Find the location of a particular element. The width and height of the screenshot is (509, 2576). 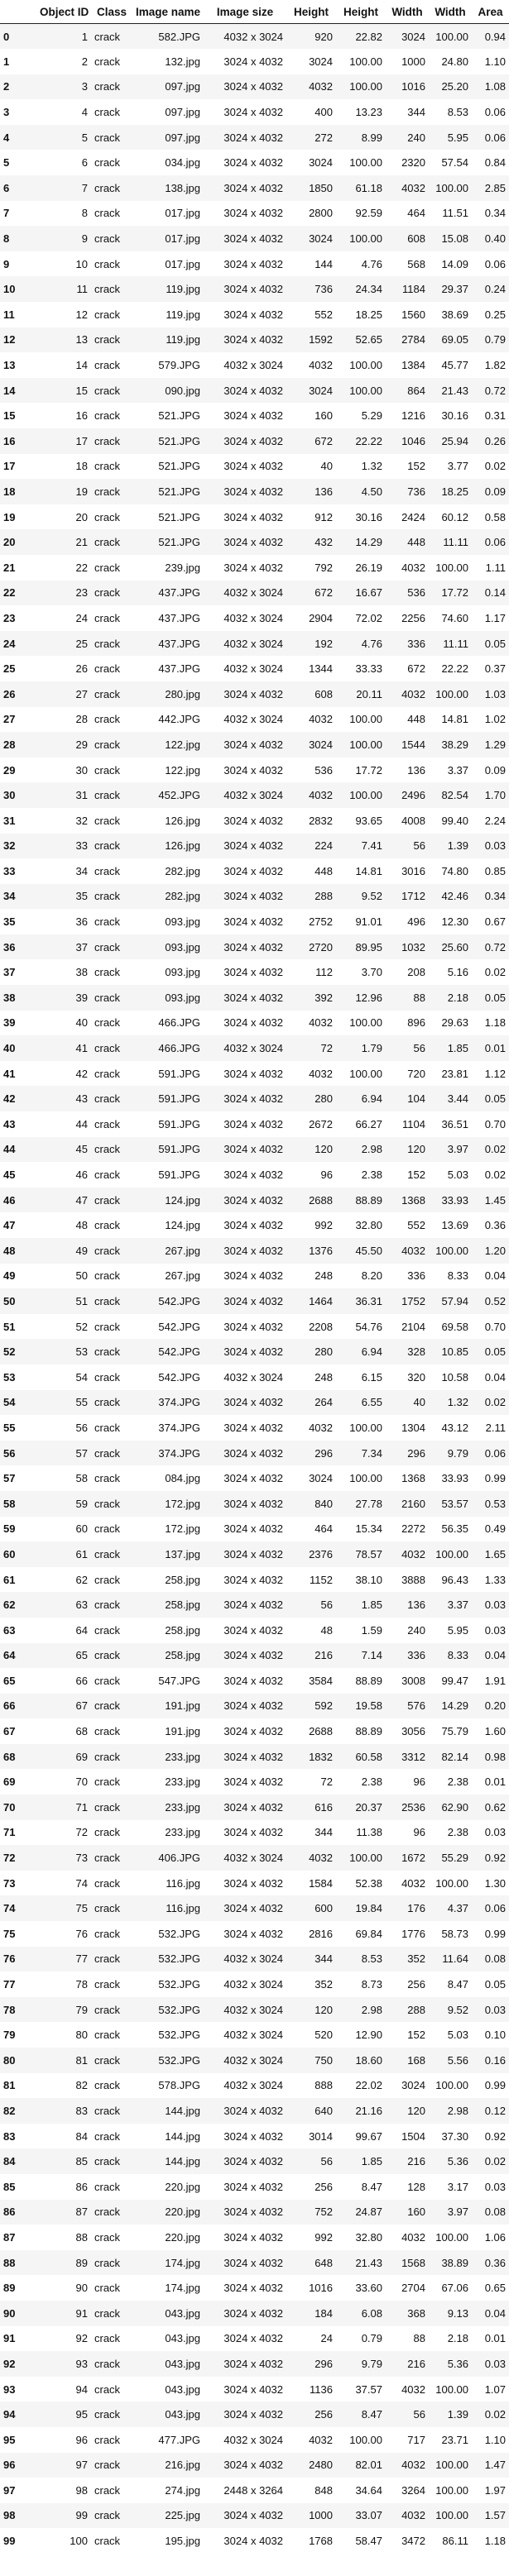

area-cell: 1.33 is located at coordinates (495, 1579).